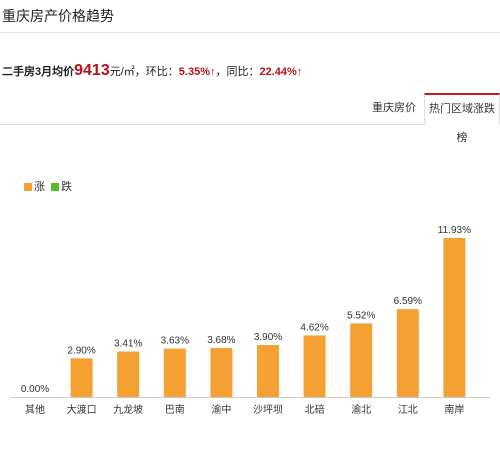 The width and height of the screenshot is (500, 470). What do you see at coordinates (39, 187) in the screenshot?
I see `legend-label-up: 涨` at bounding box center [39, 187].